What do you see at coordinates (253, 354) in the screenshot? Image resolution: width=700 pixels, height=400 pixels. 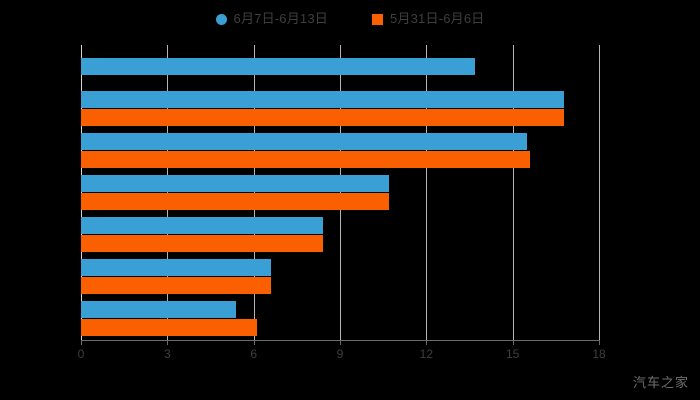 I see `x-tick-label: 6` at bounding box center [253, 354].